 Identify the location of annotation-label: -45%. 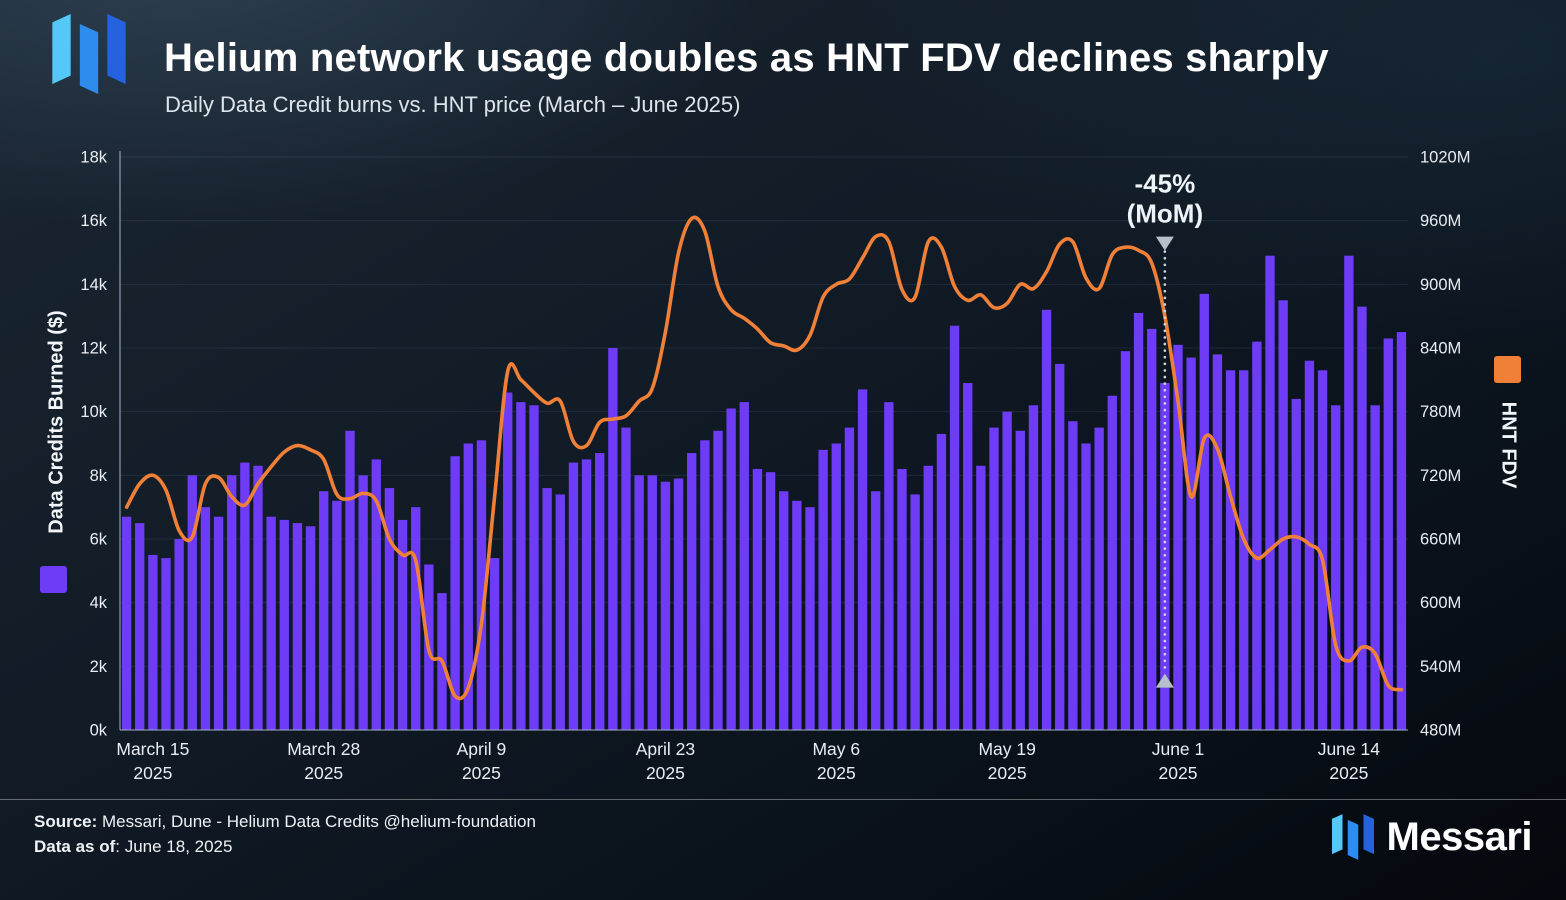
(1165, 184).